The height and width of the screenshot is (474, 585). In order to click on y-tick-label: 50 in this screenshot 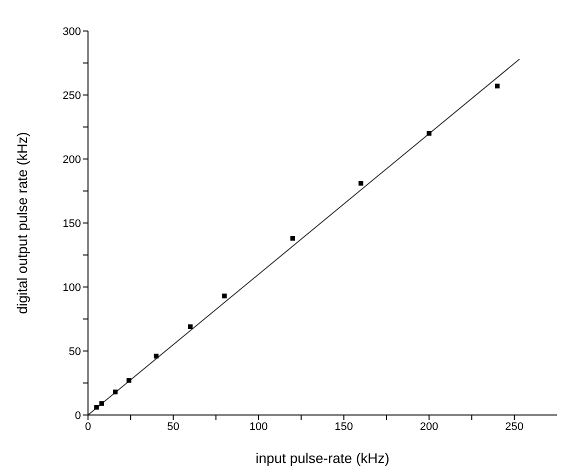, I will do `click(74, 352)`.